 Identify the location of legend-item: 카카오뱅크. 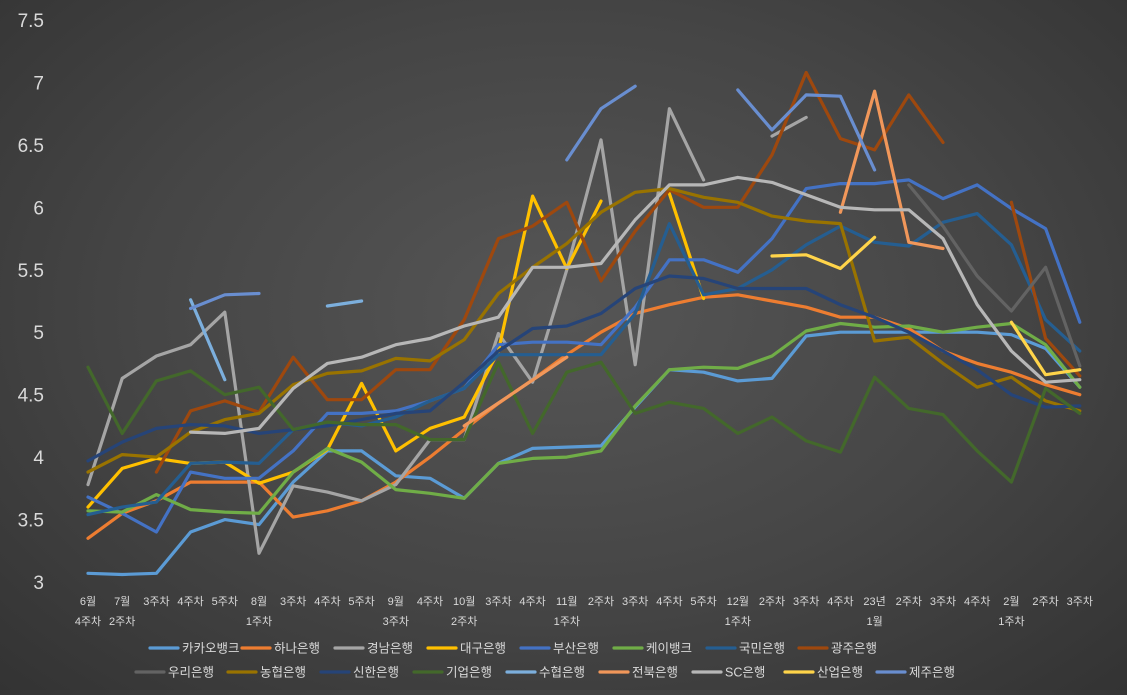
(194, 649).